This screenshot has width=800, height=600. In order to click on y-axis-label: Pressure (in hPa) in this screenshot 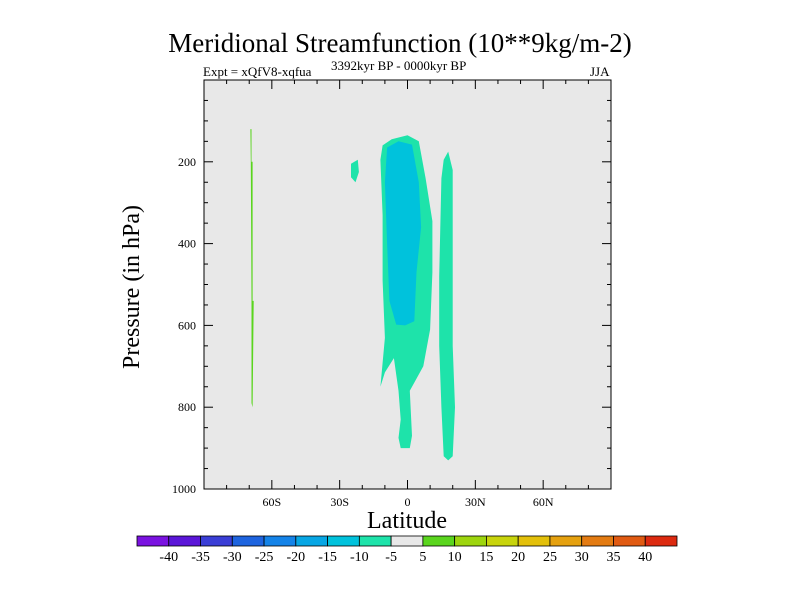, I will do `click(132, 287)`.